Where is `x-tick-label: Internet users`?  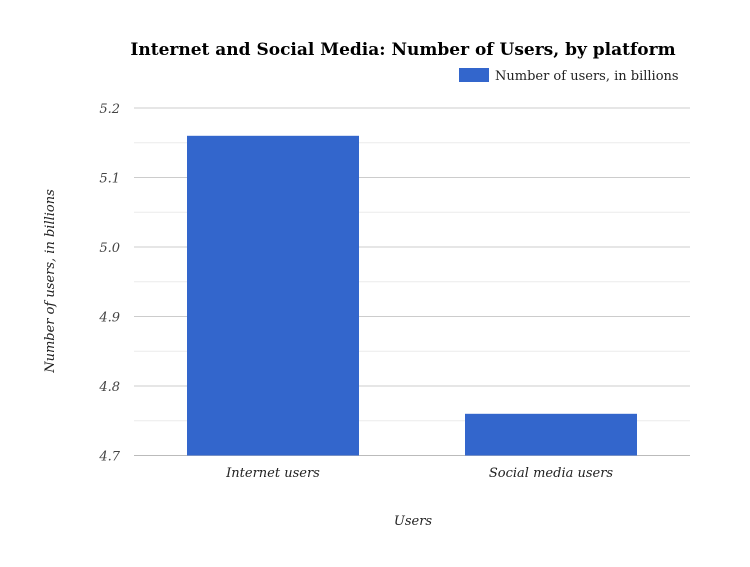 x-tick-label: Internet users is located at coordinates (272, 473).